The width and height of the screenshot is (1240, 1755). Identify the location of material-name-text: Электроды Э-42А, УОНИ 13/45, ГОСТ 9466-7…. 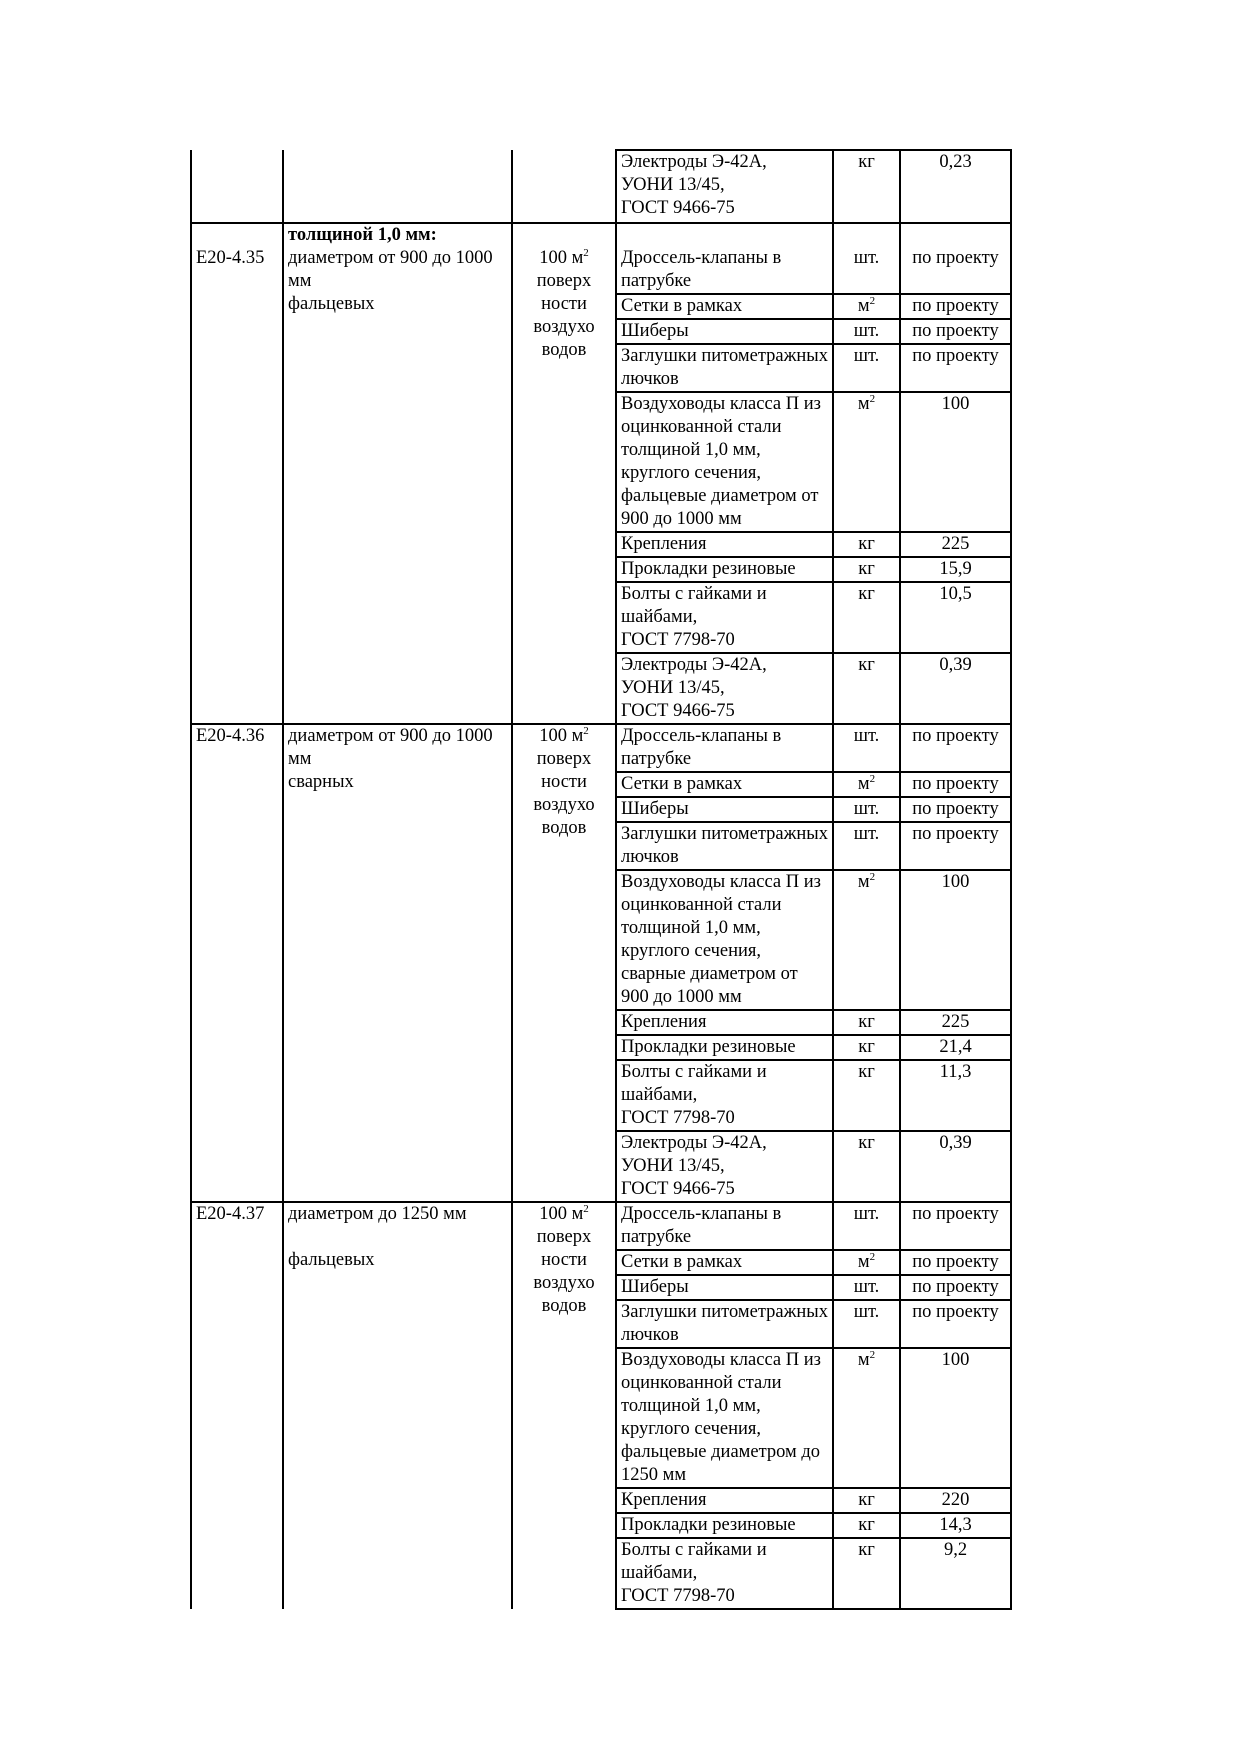
(694, 185).